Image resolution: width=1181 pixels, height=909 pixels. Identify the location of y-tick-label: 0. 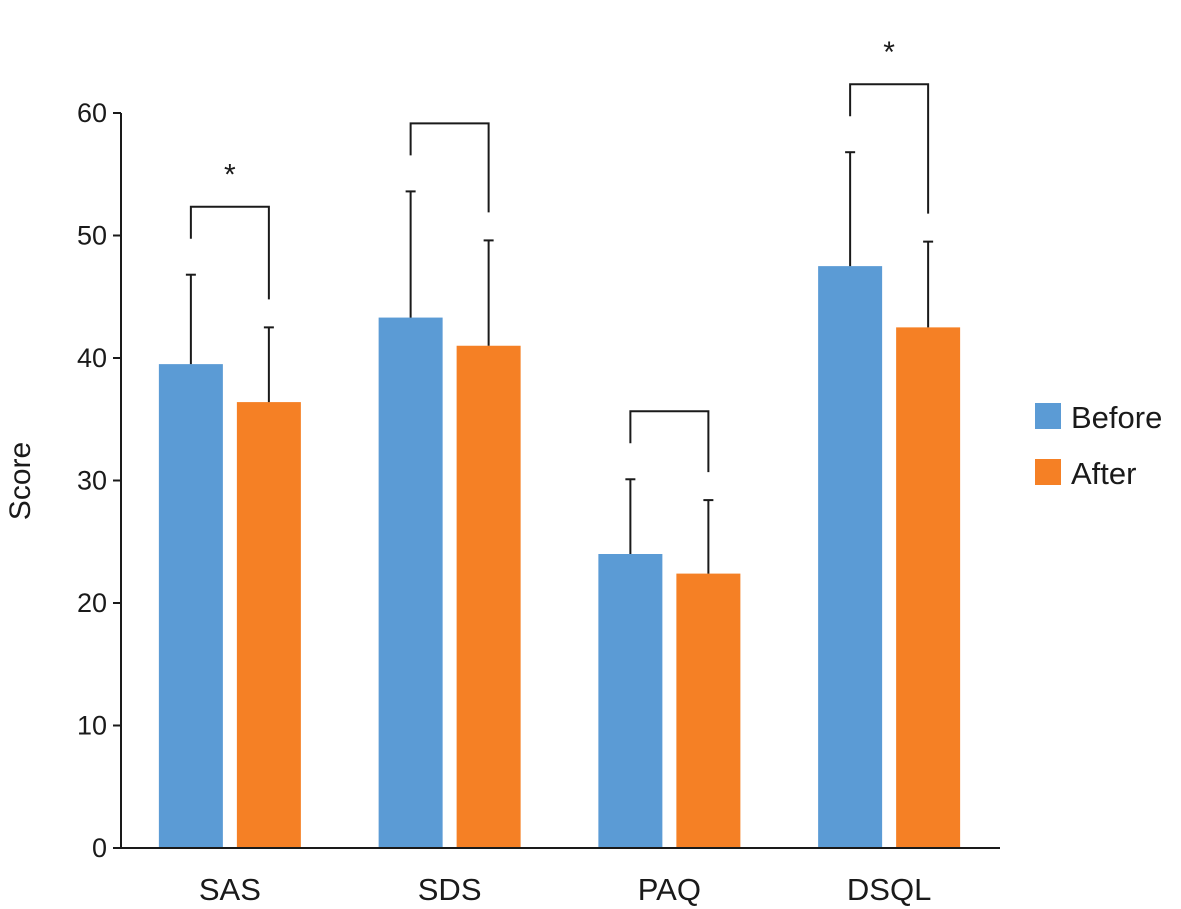
(99, 848).